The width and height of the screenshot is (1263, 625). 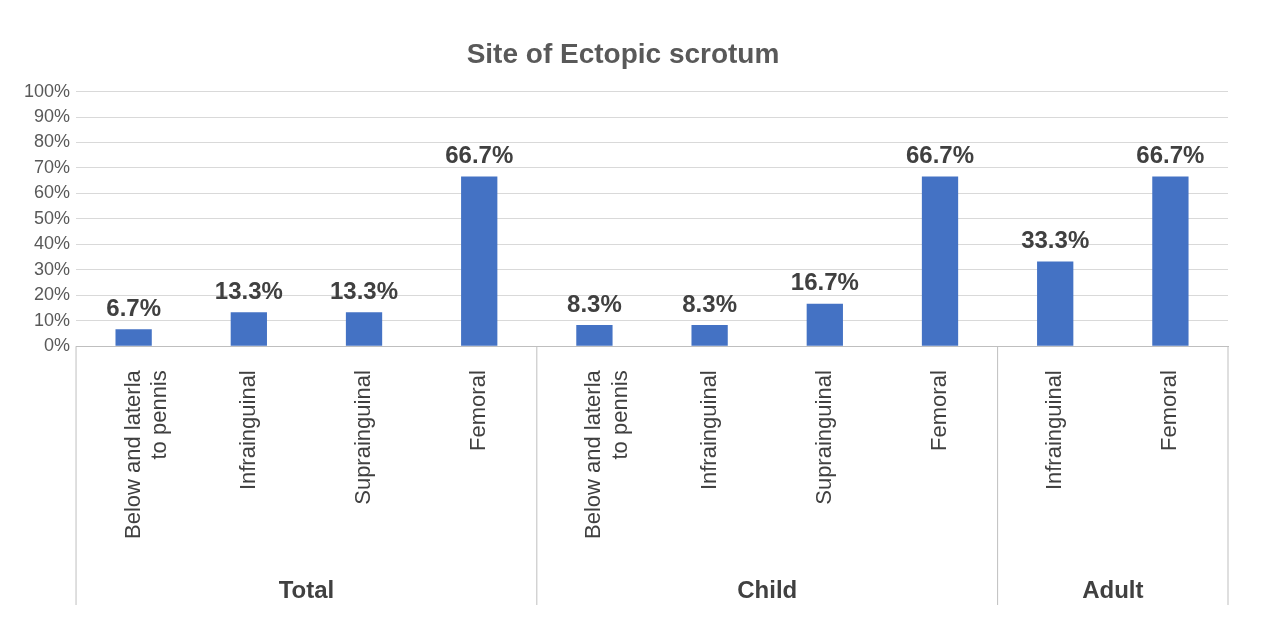 What do you see at coordinates (52, 116) in the screenshot?
I see `y-tick-label: 90%` at bounding box center [52, 116].